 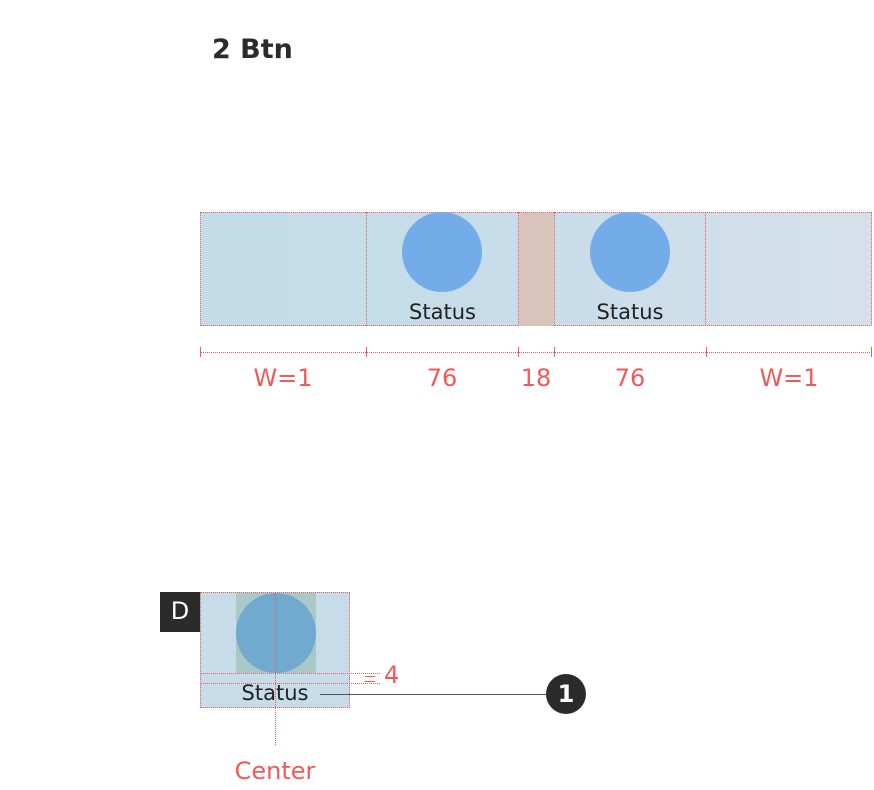 I want to click on callout-marker: 1, so click(x=566, y=694).